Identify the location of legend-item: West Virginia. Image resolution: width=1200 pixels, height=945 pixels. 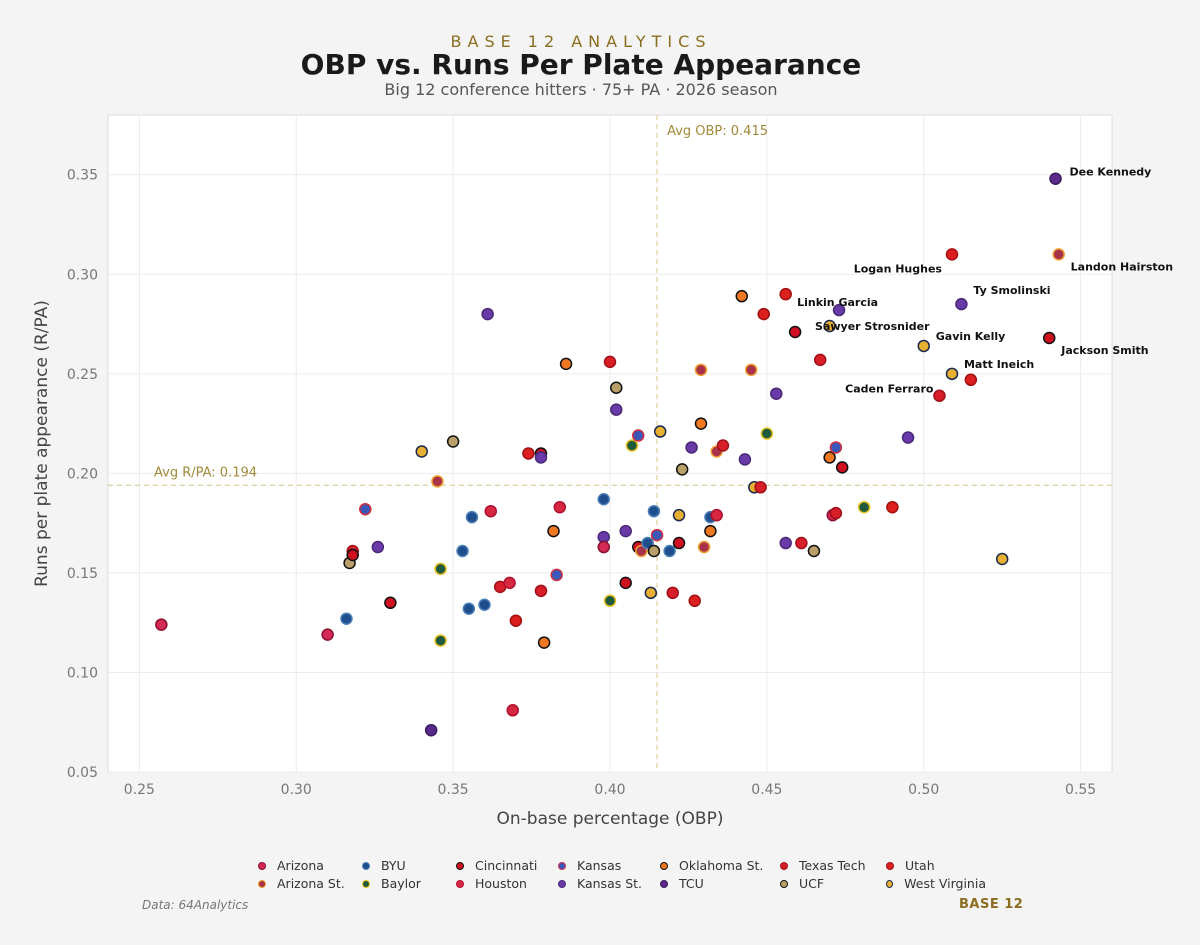
(936, 883).